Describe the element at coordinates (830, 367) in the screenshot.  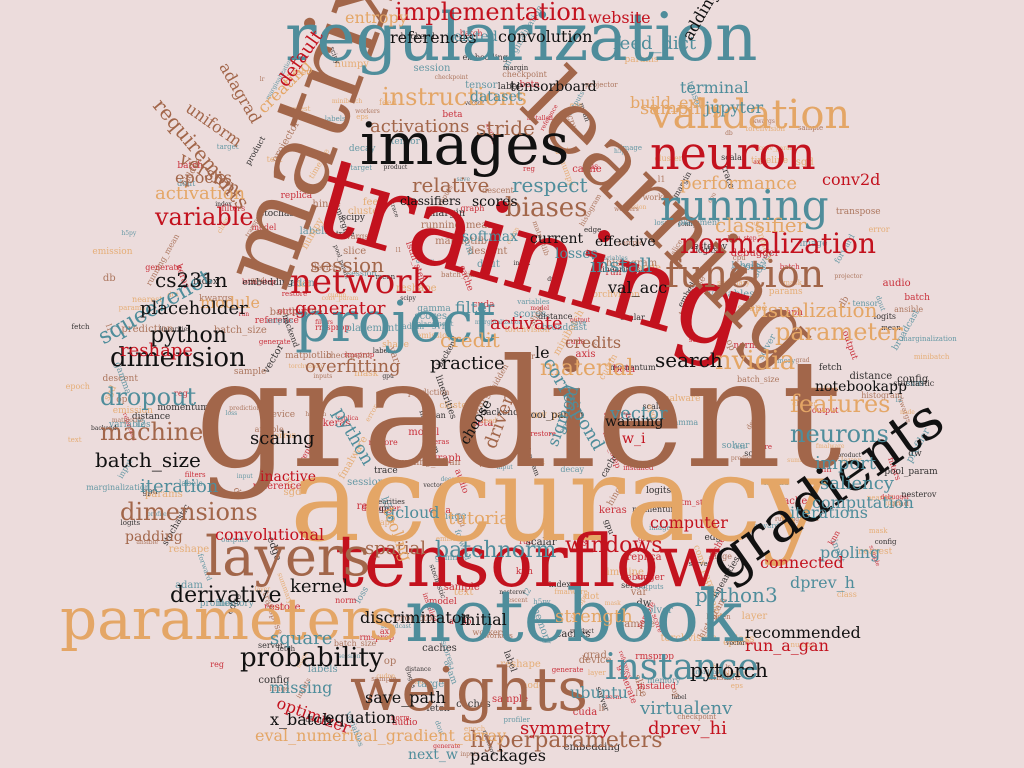
I see `filler-word: fetch` at that location.